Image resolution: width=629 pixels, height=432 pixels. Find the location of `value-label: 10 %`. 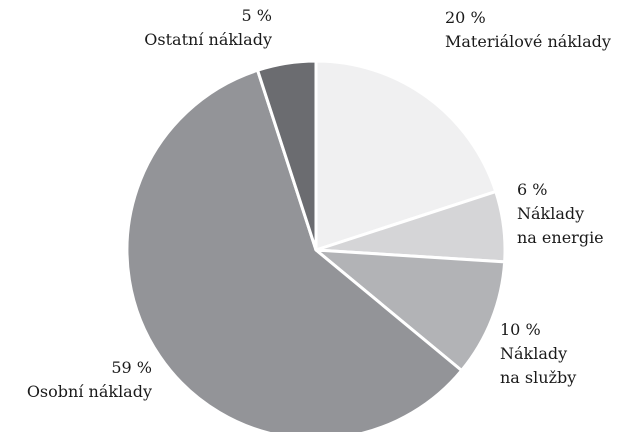

value-label: 10 % is located at coordinates (520, 329).